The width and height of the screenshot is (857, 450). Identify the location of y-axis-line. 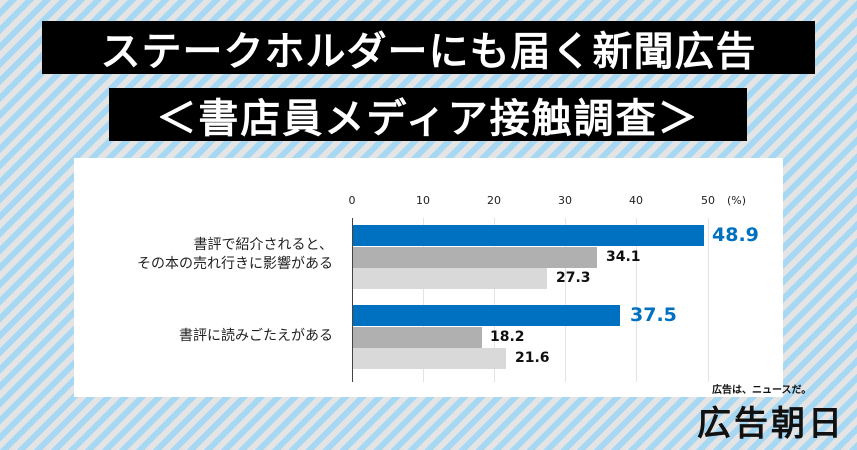
(352, 300).